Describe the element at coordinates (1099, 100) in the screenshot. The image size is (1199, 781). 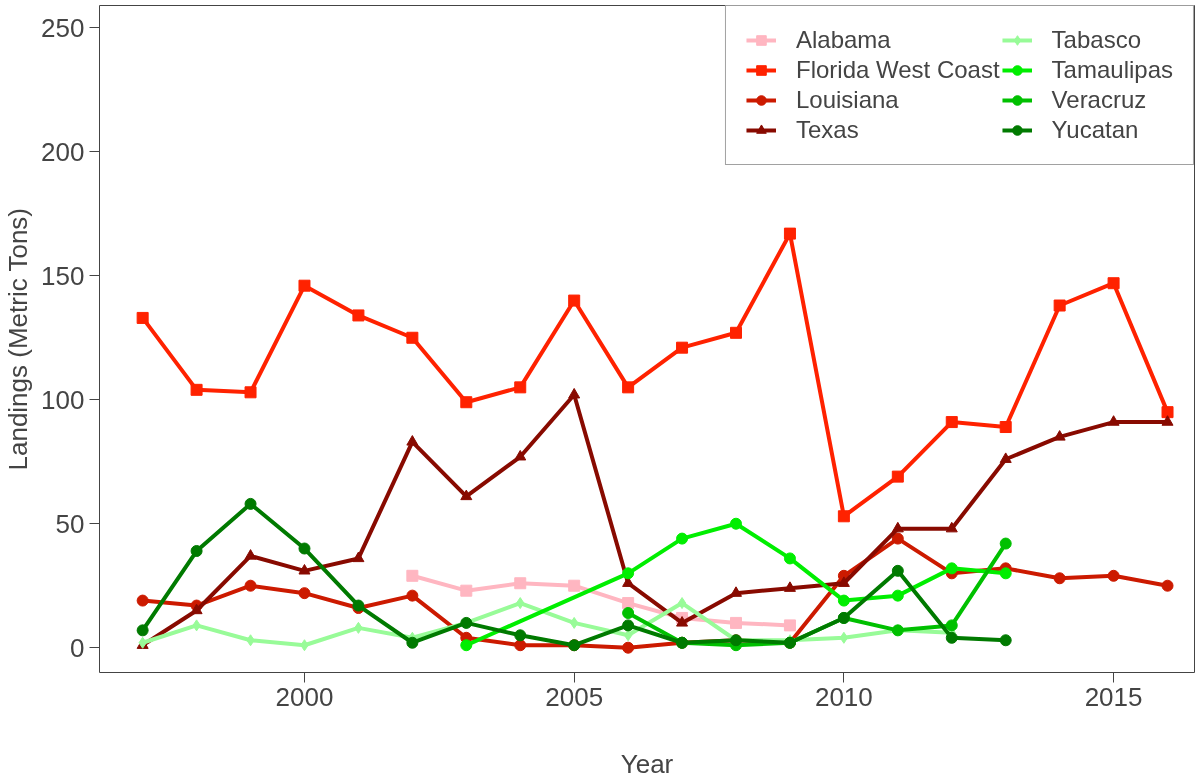
I see `legend-label: Veracruz` at that location.